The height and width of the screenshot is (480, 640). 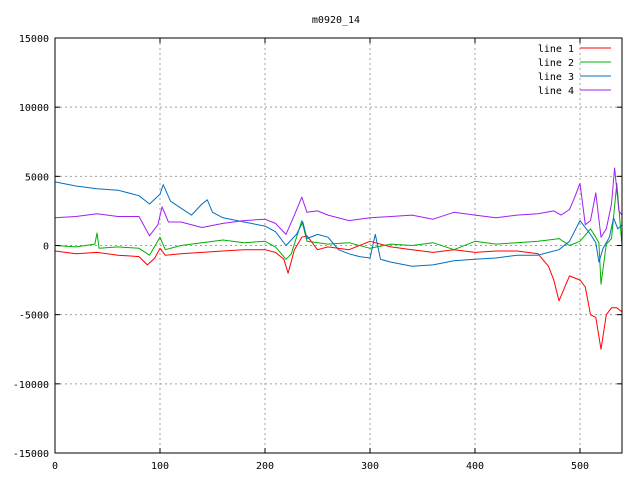 What do you see at coordinates (265, 466) in the screenshot?
I see `x-tick-label: 200` at bounding box center [265, 466].